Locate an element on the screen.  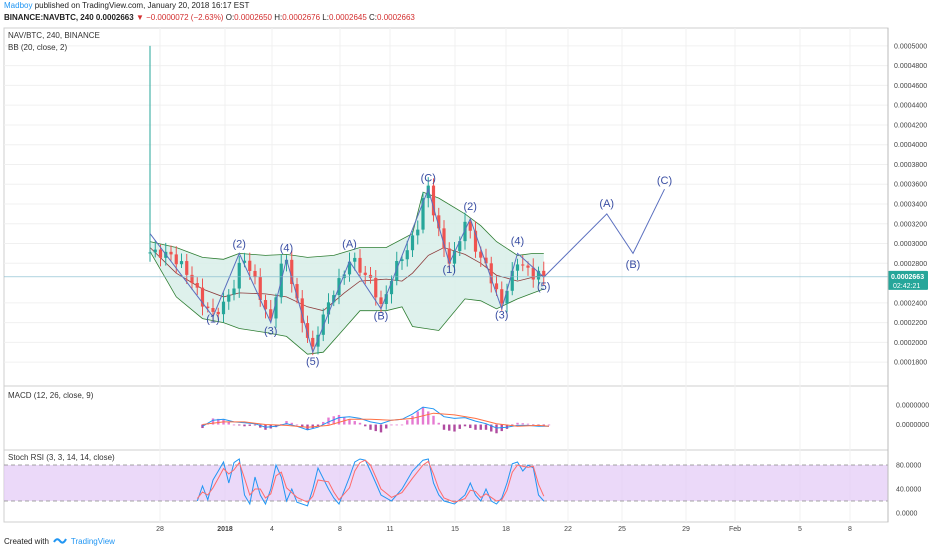
x-tick-label: 28 is located at coordinates (160, 529).